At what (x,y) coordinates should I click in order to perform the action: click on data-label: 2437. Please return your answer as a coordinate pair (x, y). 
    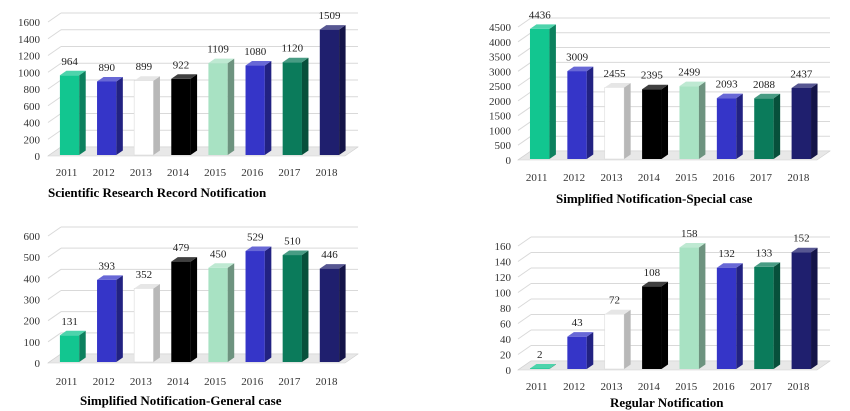
    Looking at the image, I should click on (801, 74).